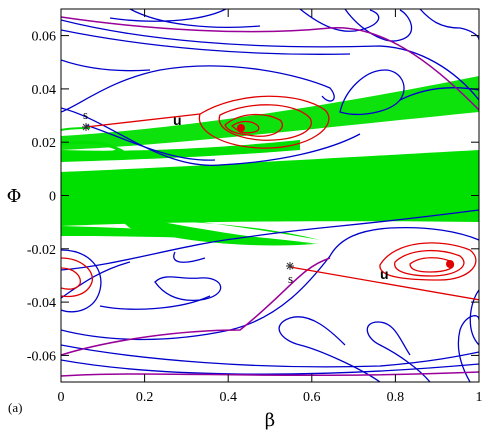 The width and height of the screenshot is (491, 436). Describe the element at coordinates (312, 397) in the screenshot. I see `x-tick-label-3: 0.6` at that location.